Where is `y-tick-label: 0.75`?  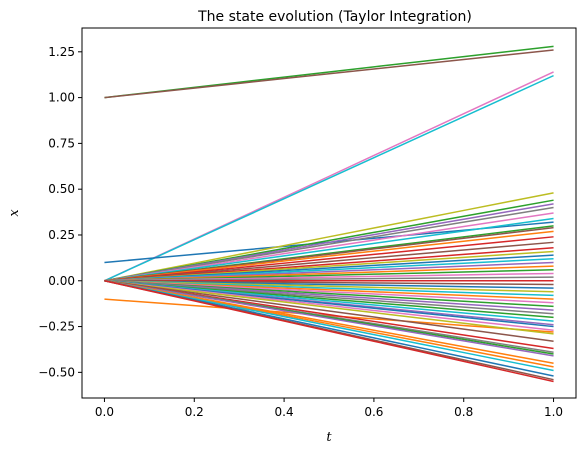 y-tick-label: 0.75 is located at coordinates (61, 143).